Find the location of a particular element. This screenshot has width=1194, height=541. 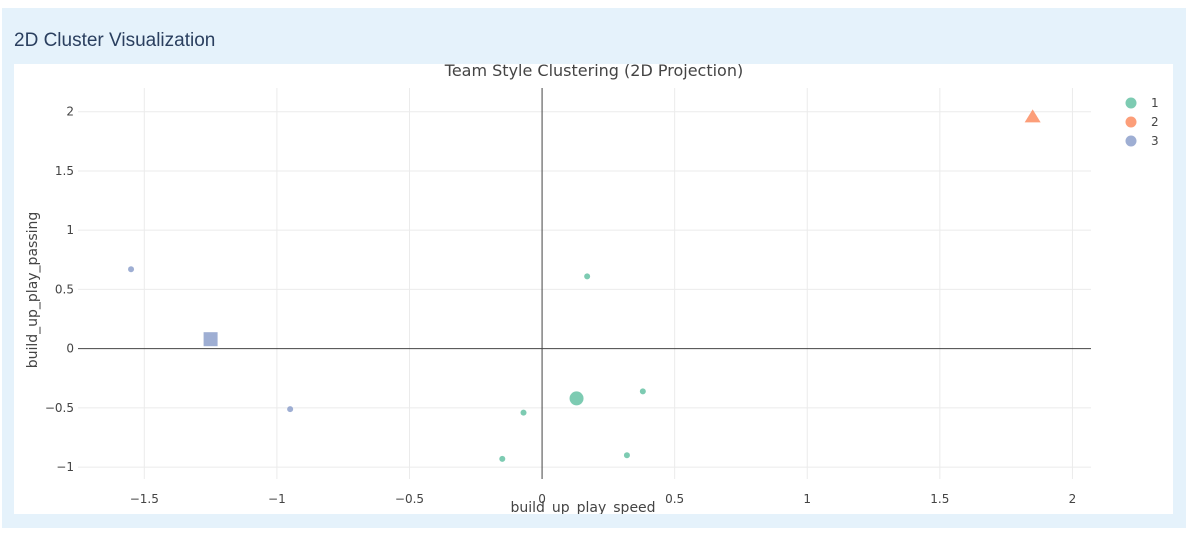

y-tick-label: 0.5 is located at coordinates (64, 289).